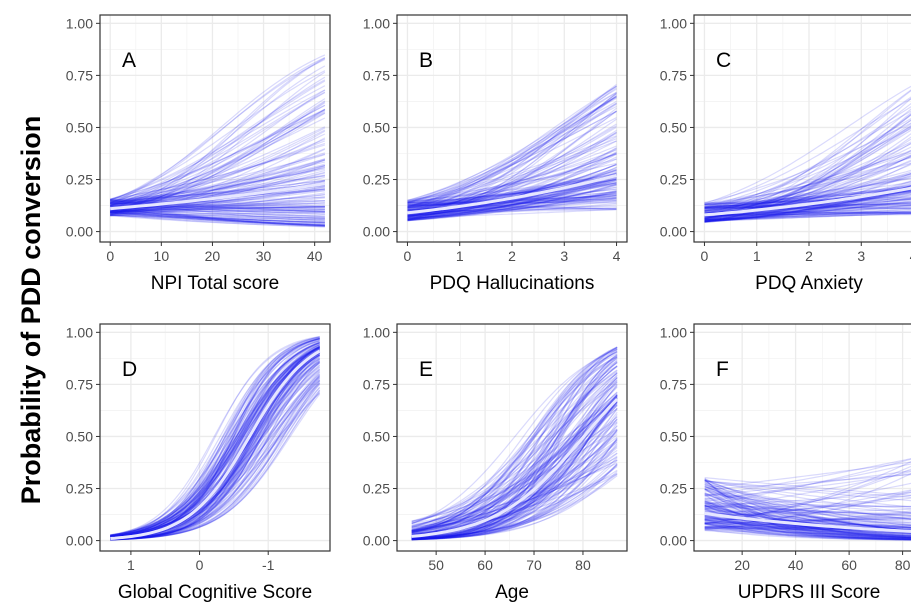 This screenshot has height=607, width=911. I want to click on x-tick-label: 1, so click(460, 256).